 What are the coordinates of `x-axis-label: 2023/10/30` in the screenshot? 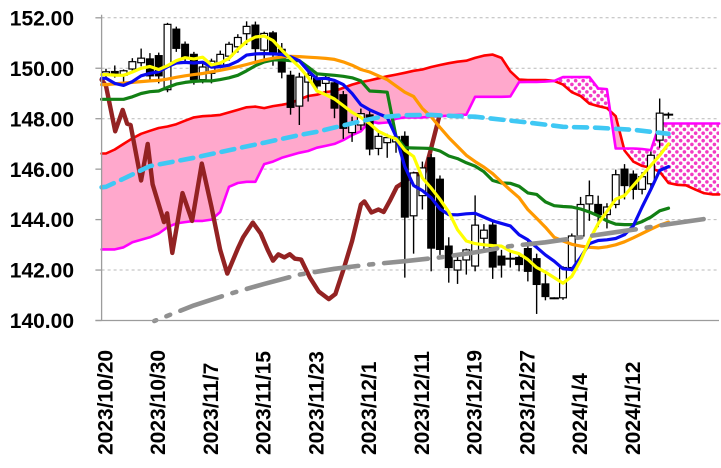 It's located at (158, 402).